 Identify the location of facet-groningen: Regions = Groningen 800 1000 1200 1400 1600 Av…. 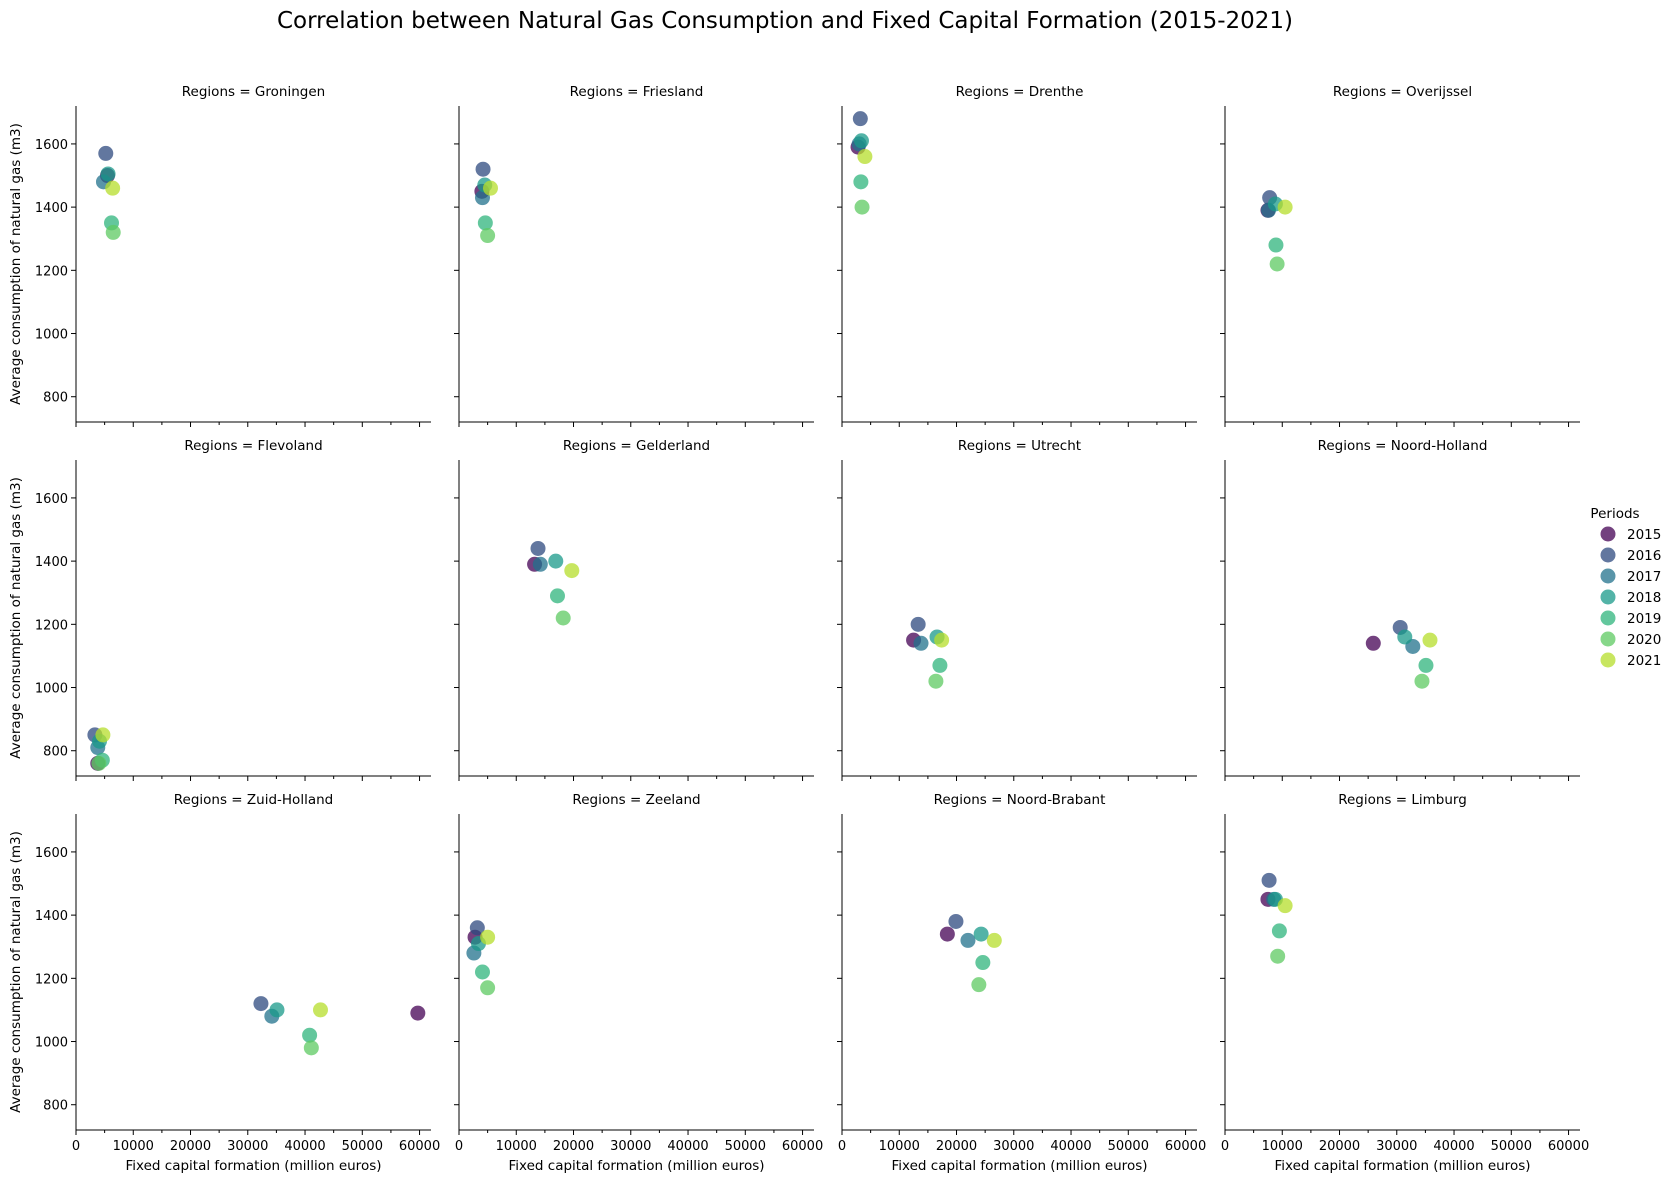
(219, 255).